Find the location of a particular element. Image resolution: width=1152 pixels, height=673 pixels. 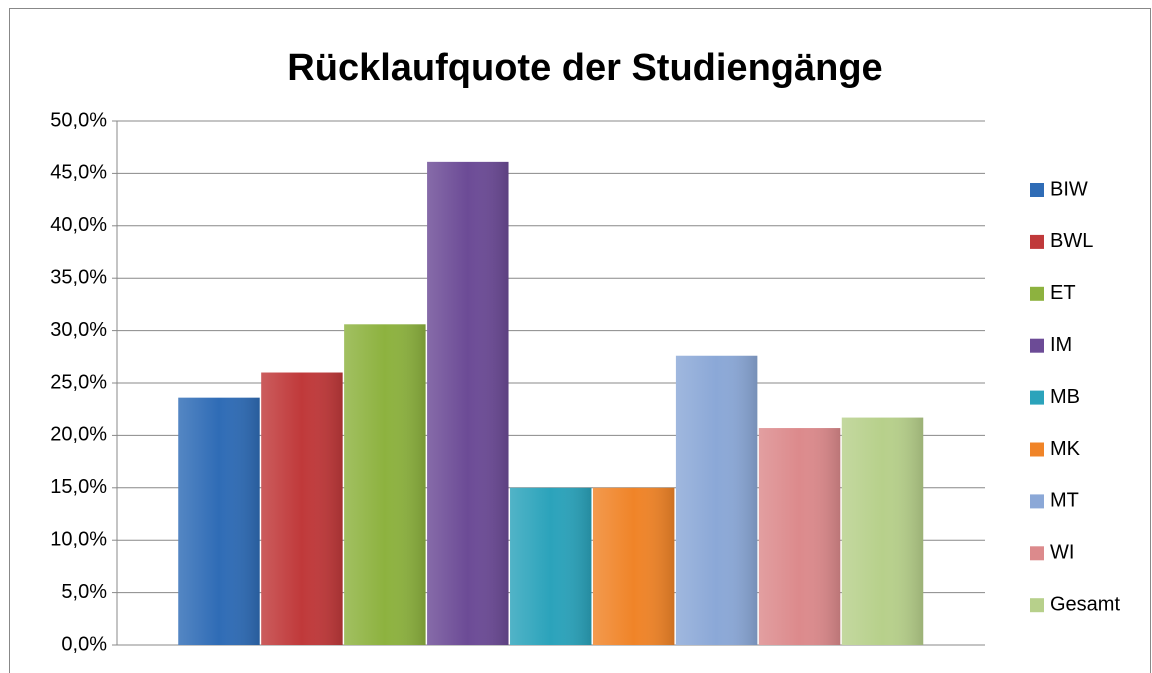

y-tick-label: 35,0% is located at coordinates (78, 277).